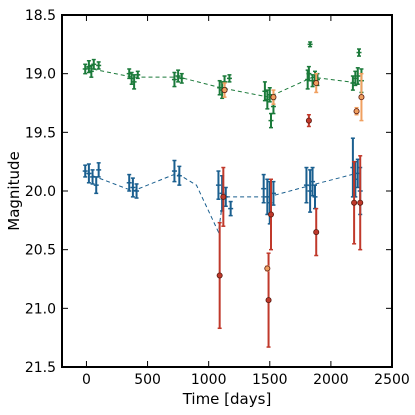  What do you see at coordinates (40, 75) in the screenshot?
I see `y-tick-label: 19.0` at bounding box center [40, 75].